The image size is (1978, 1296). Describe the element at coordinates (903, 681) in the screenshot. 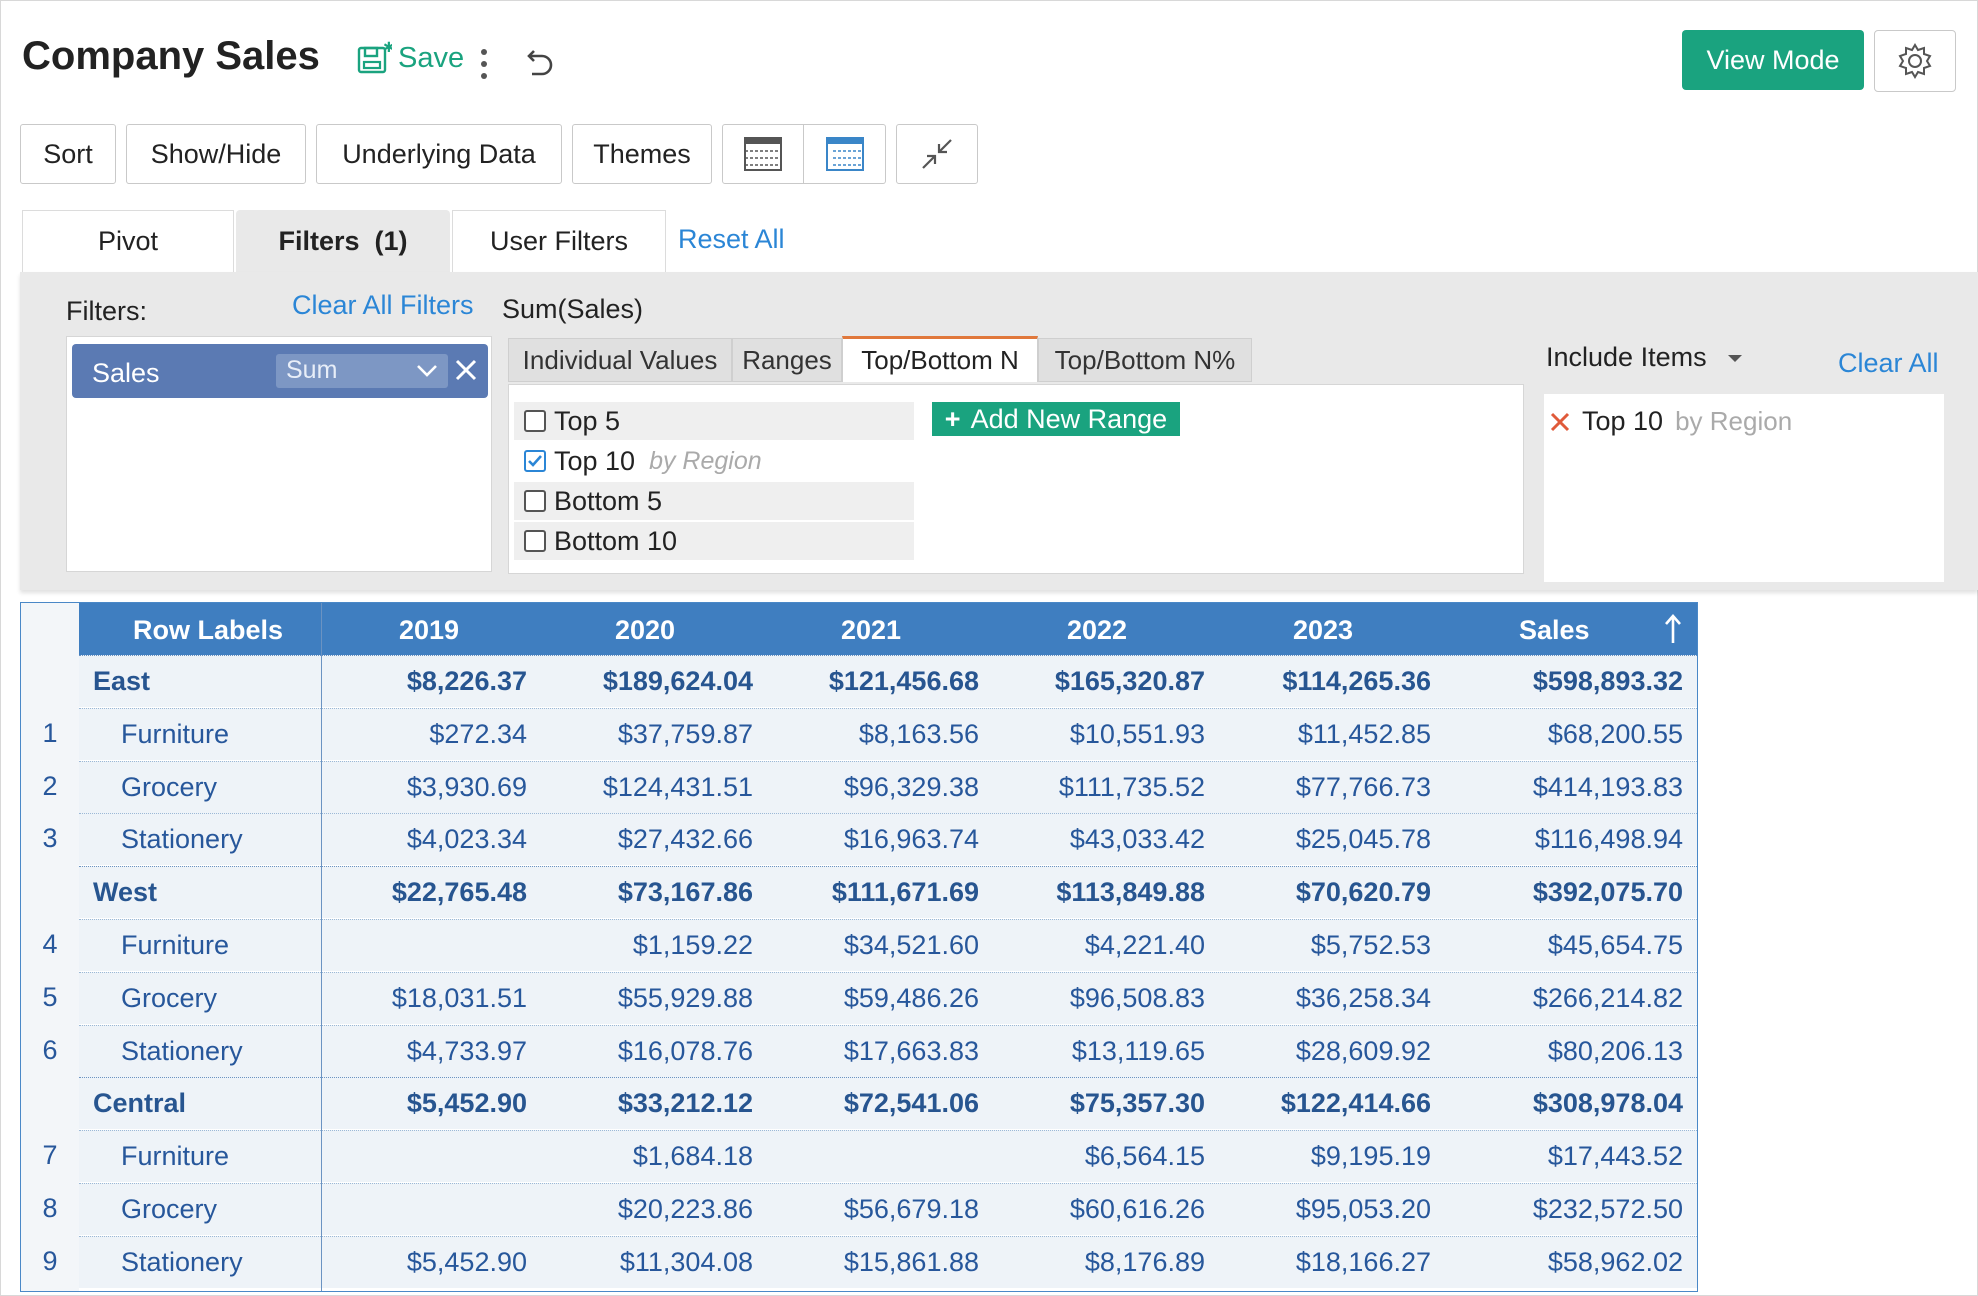

I see `value-cell: $121,456.68` at that location.